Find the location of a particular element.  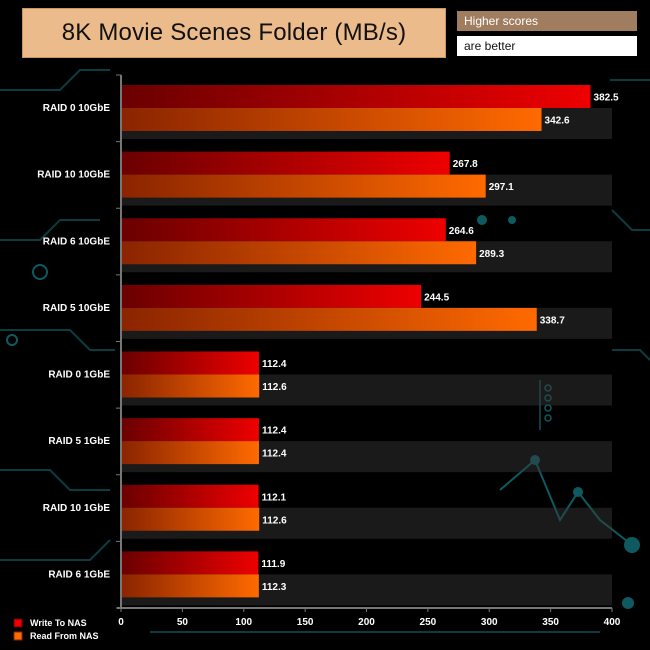

legend-label-read: Read From NAS is located at coordinates (64, 636).